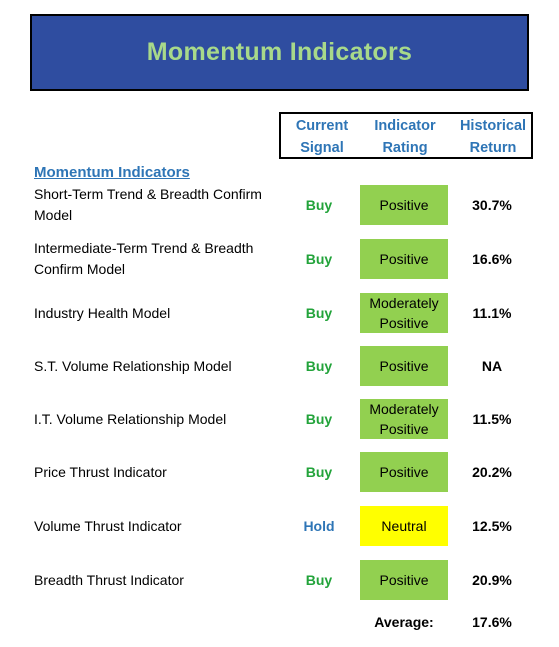 The height and width of the screenshot is (647, 559). I want to click on column-header-box, so click(406, 135).